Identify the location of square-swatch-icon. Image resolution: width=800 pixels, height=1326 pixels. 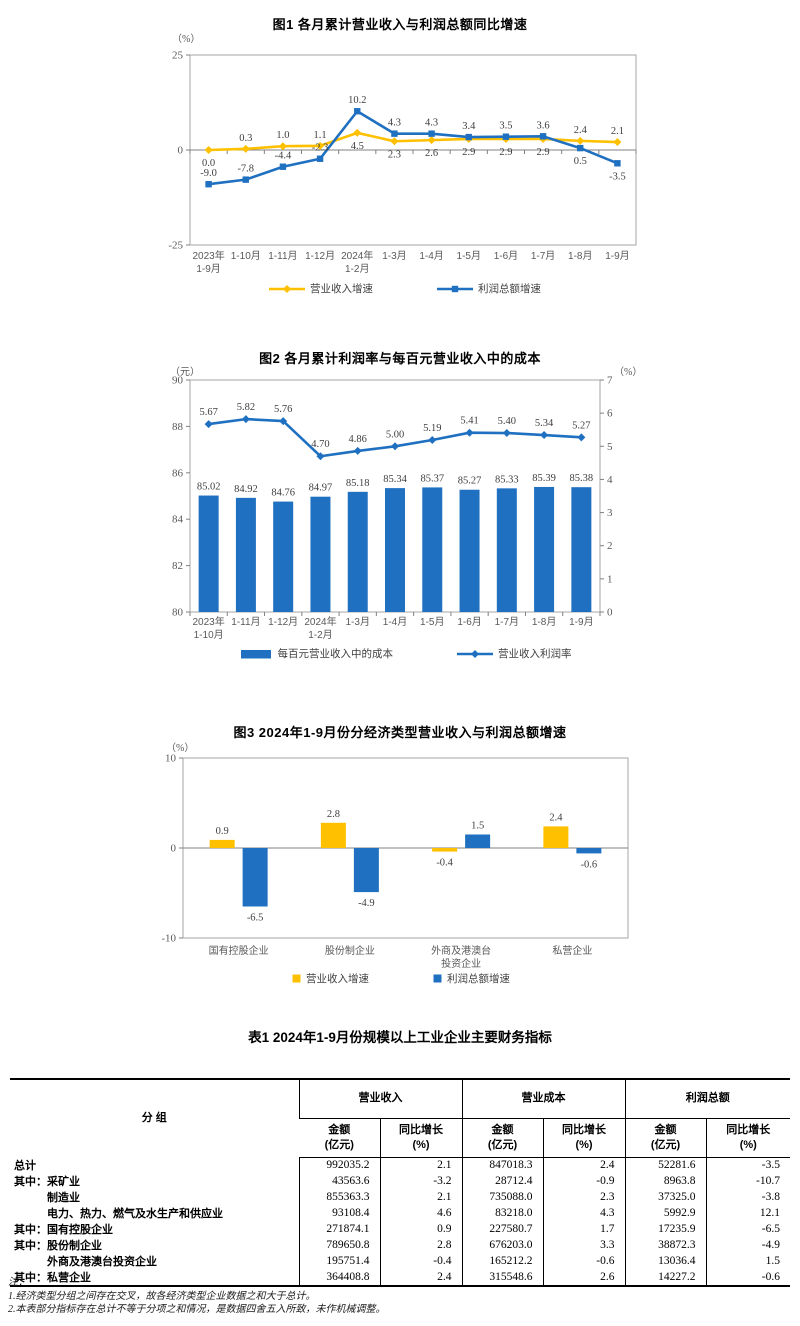
(437, 978).